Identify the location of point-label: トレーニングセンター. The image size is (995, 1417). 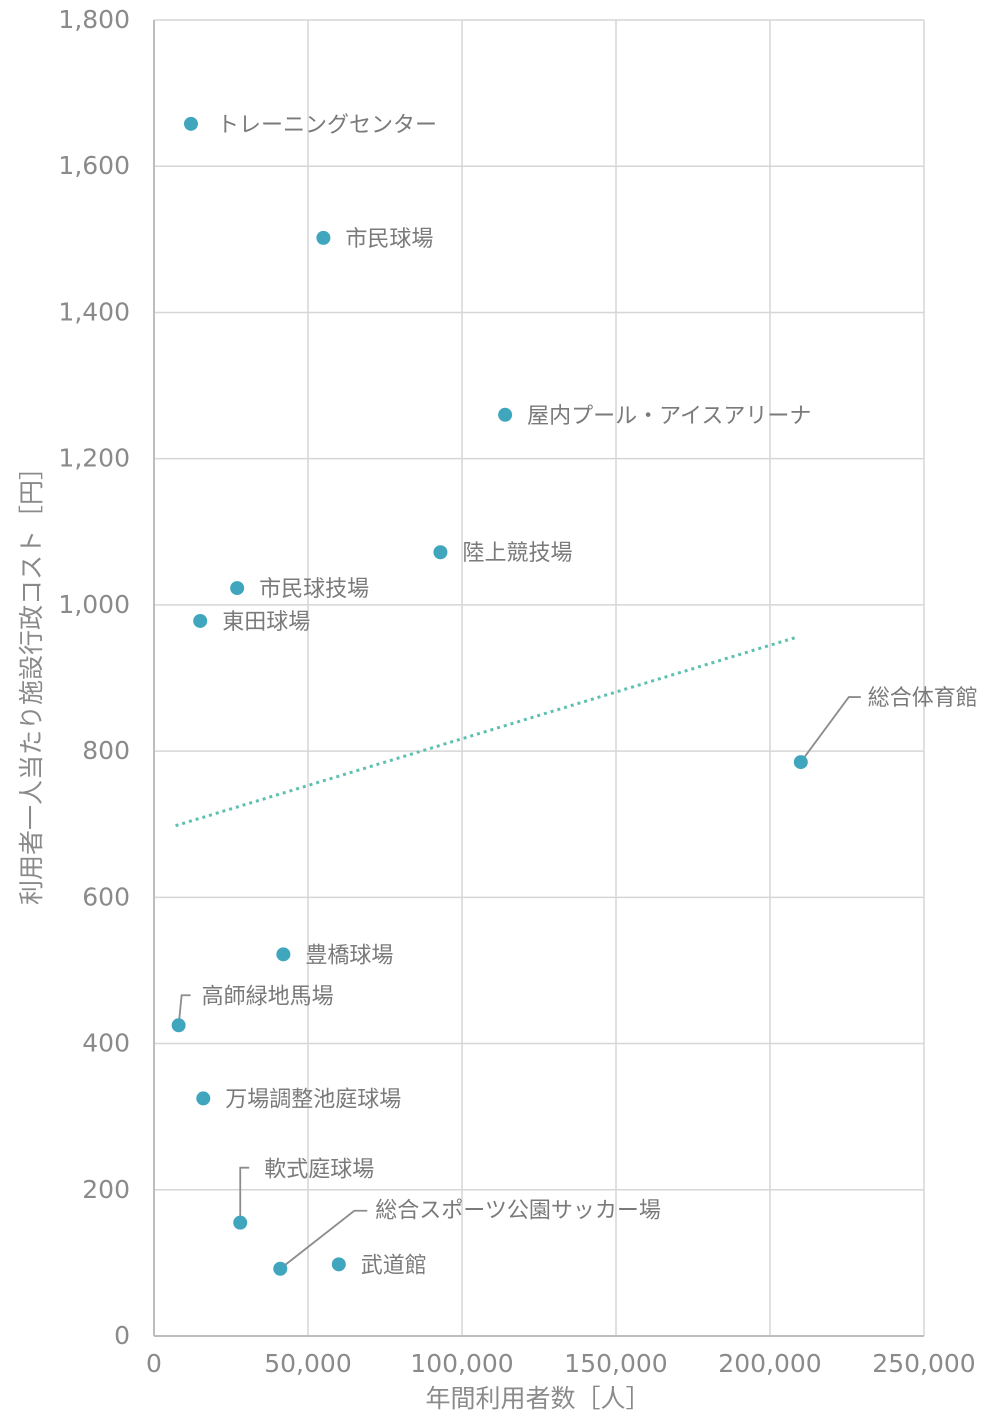
(327, 125).